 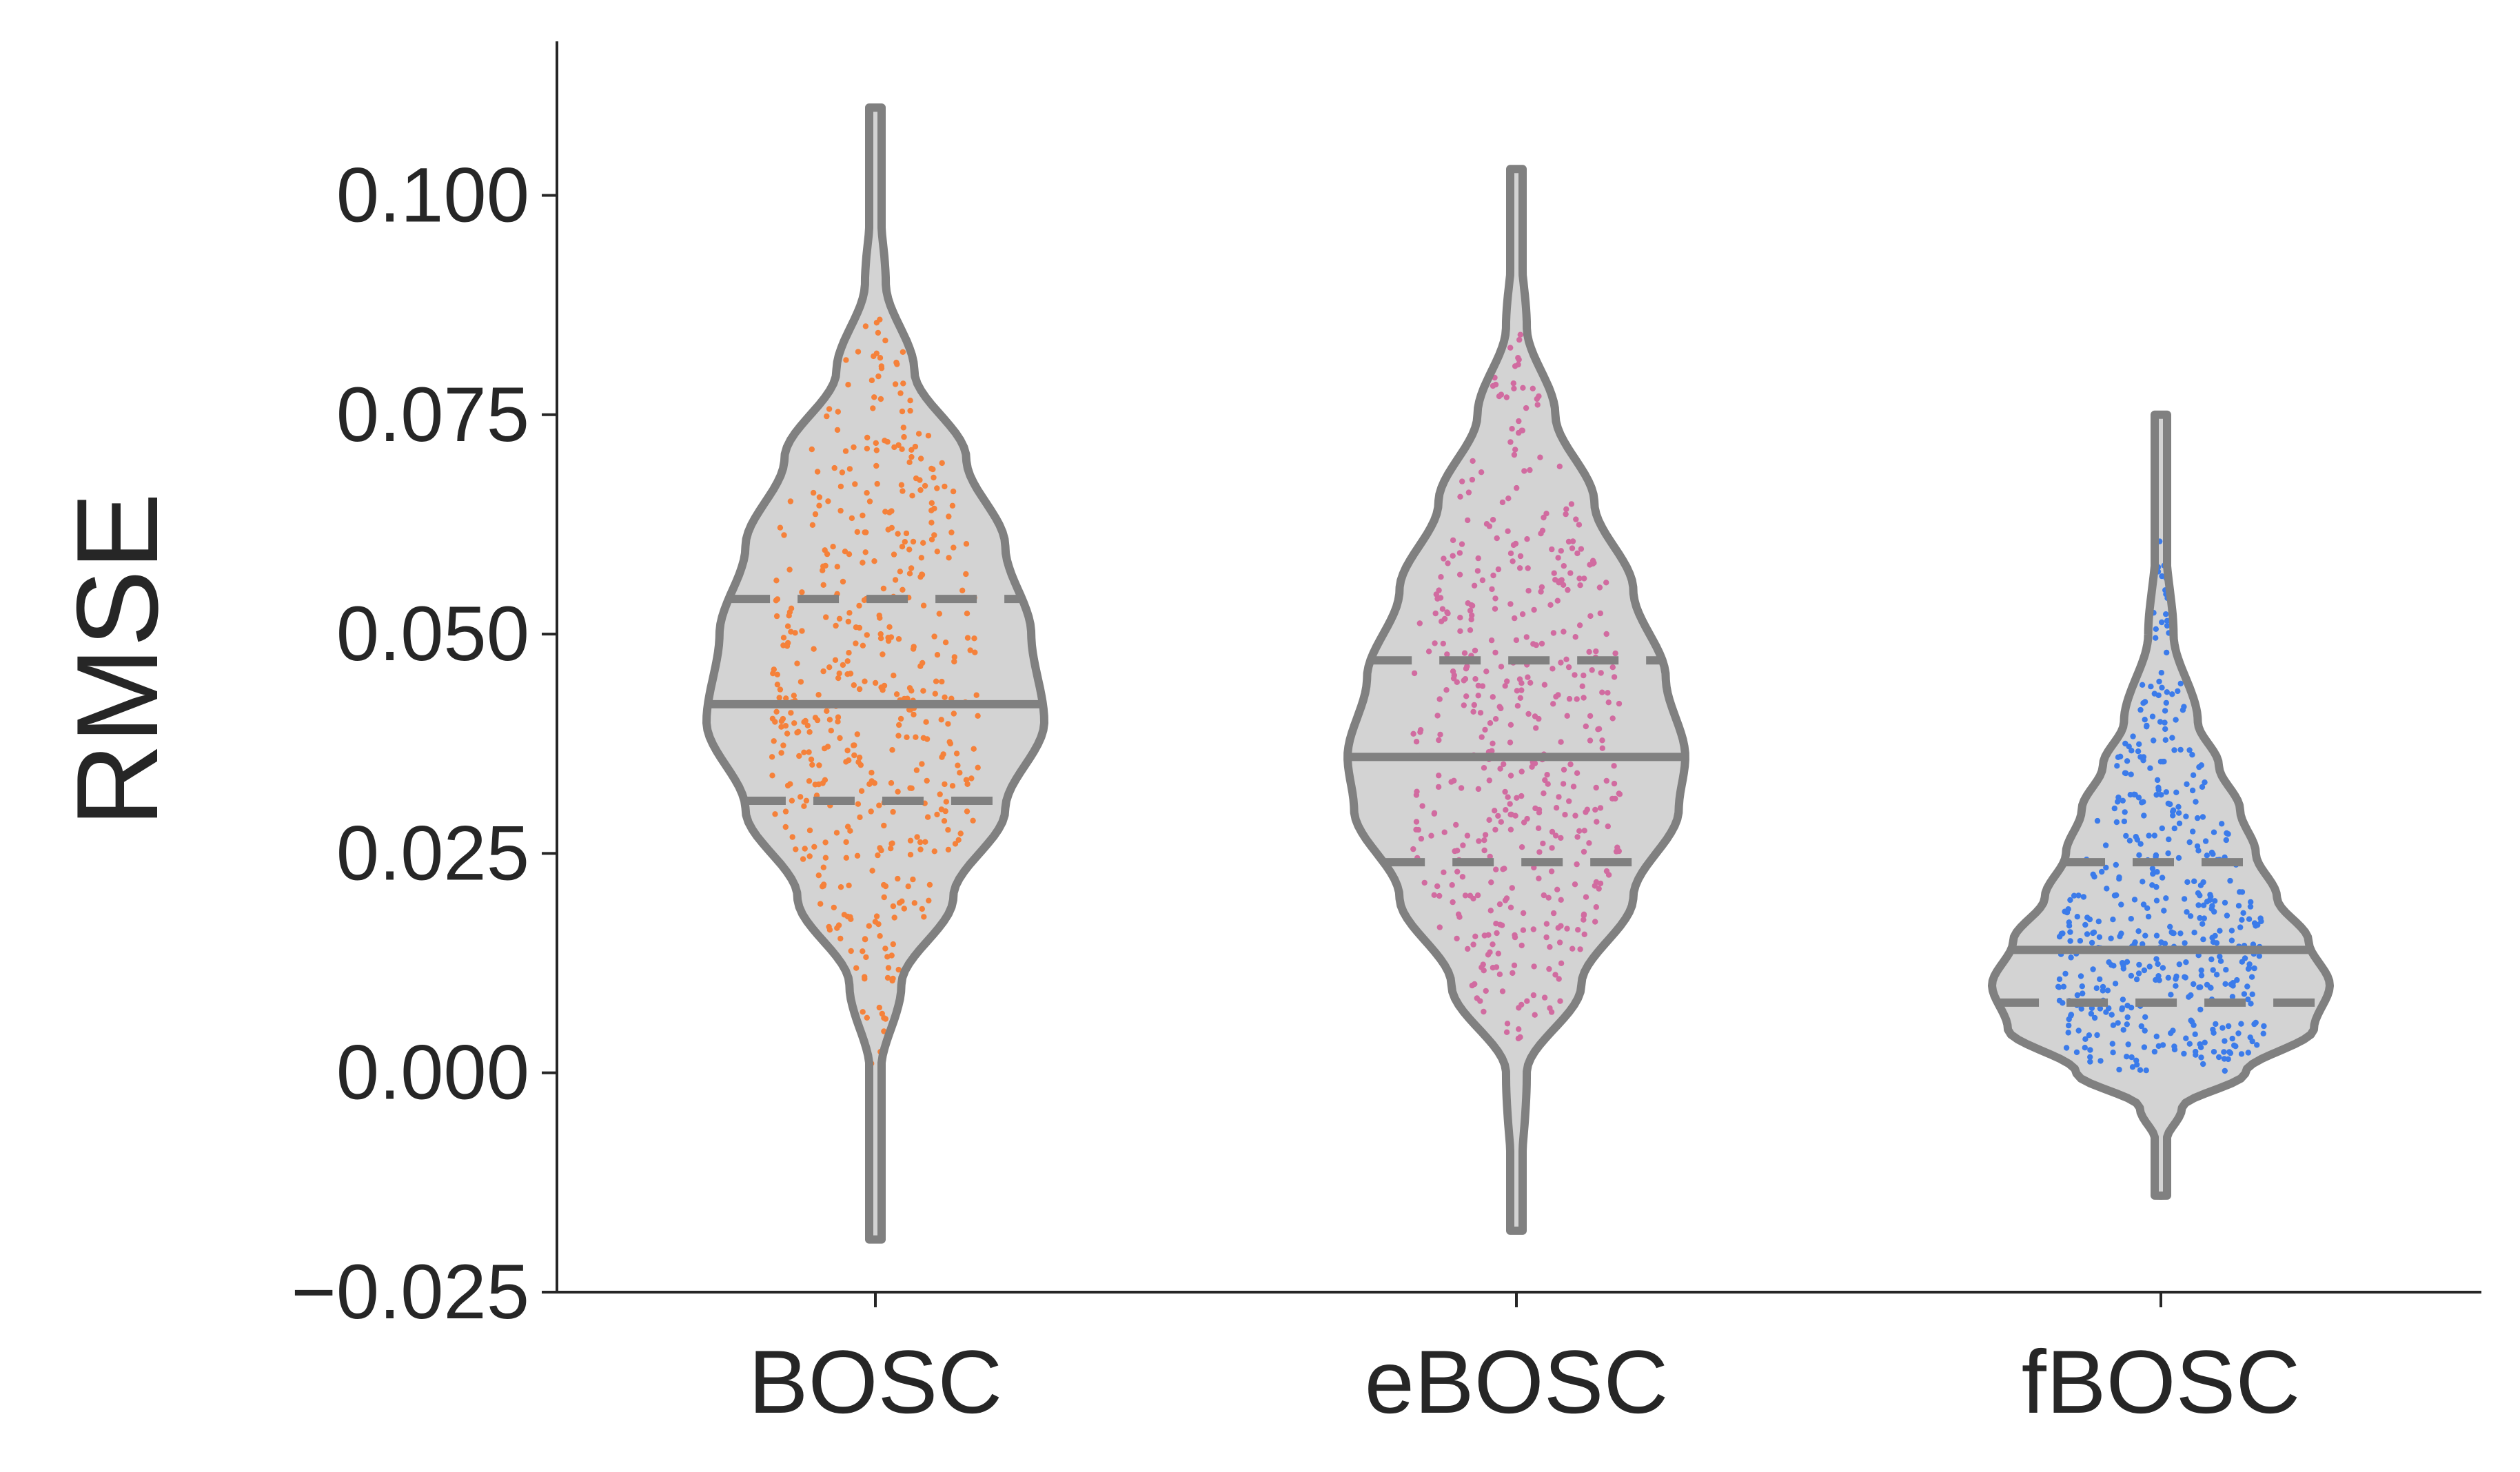 I want to click on violin-outline-ebosc, so click(x=1516, y=700).